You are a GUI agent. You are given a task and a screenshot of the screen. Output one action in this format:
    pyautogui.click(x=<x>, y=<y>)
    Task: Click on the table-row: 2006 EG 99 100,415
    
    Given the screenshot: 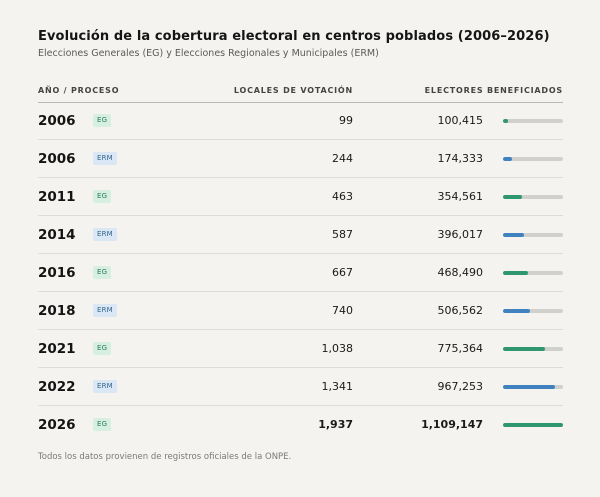 What is the action you would take?
    pyautogui.click(x=300, y=121)
    